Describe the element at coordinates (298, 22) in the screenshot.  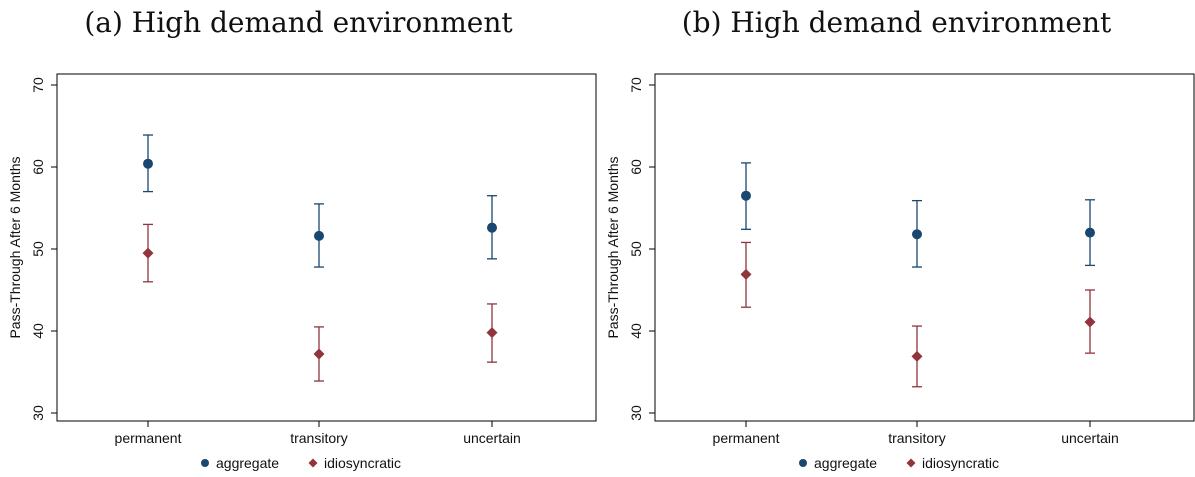
I see `chart-title: (a) High demand environment` at that location.